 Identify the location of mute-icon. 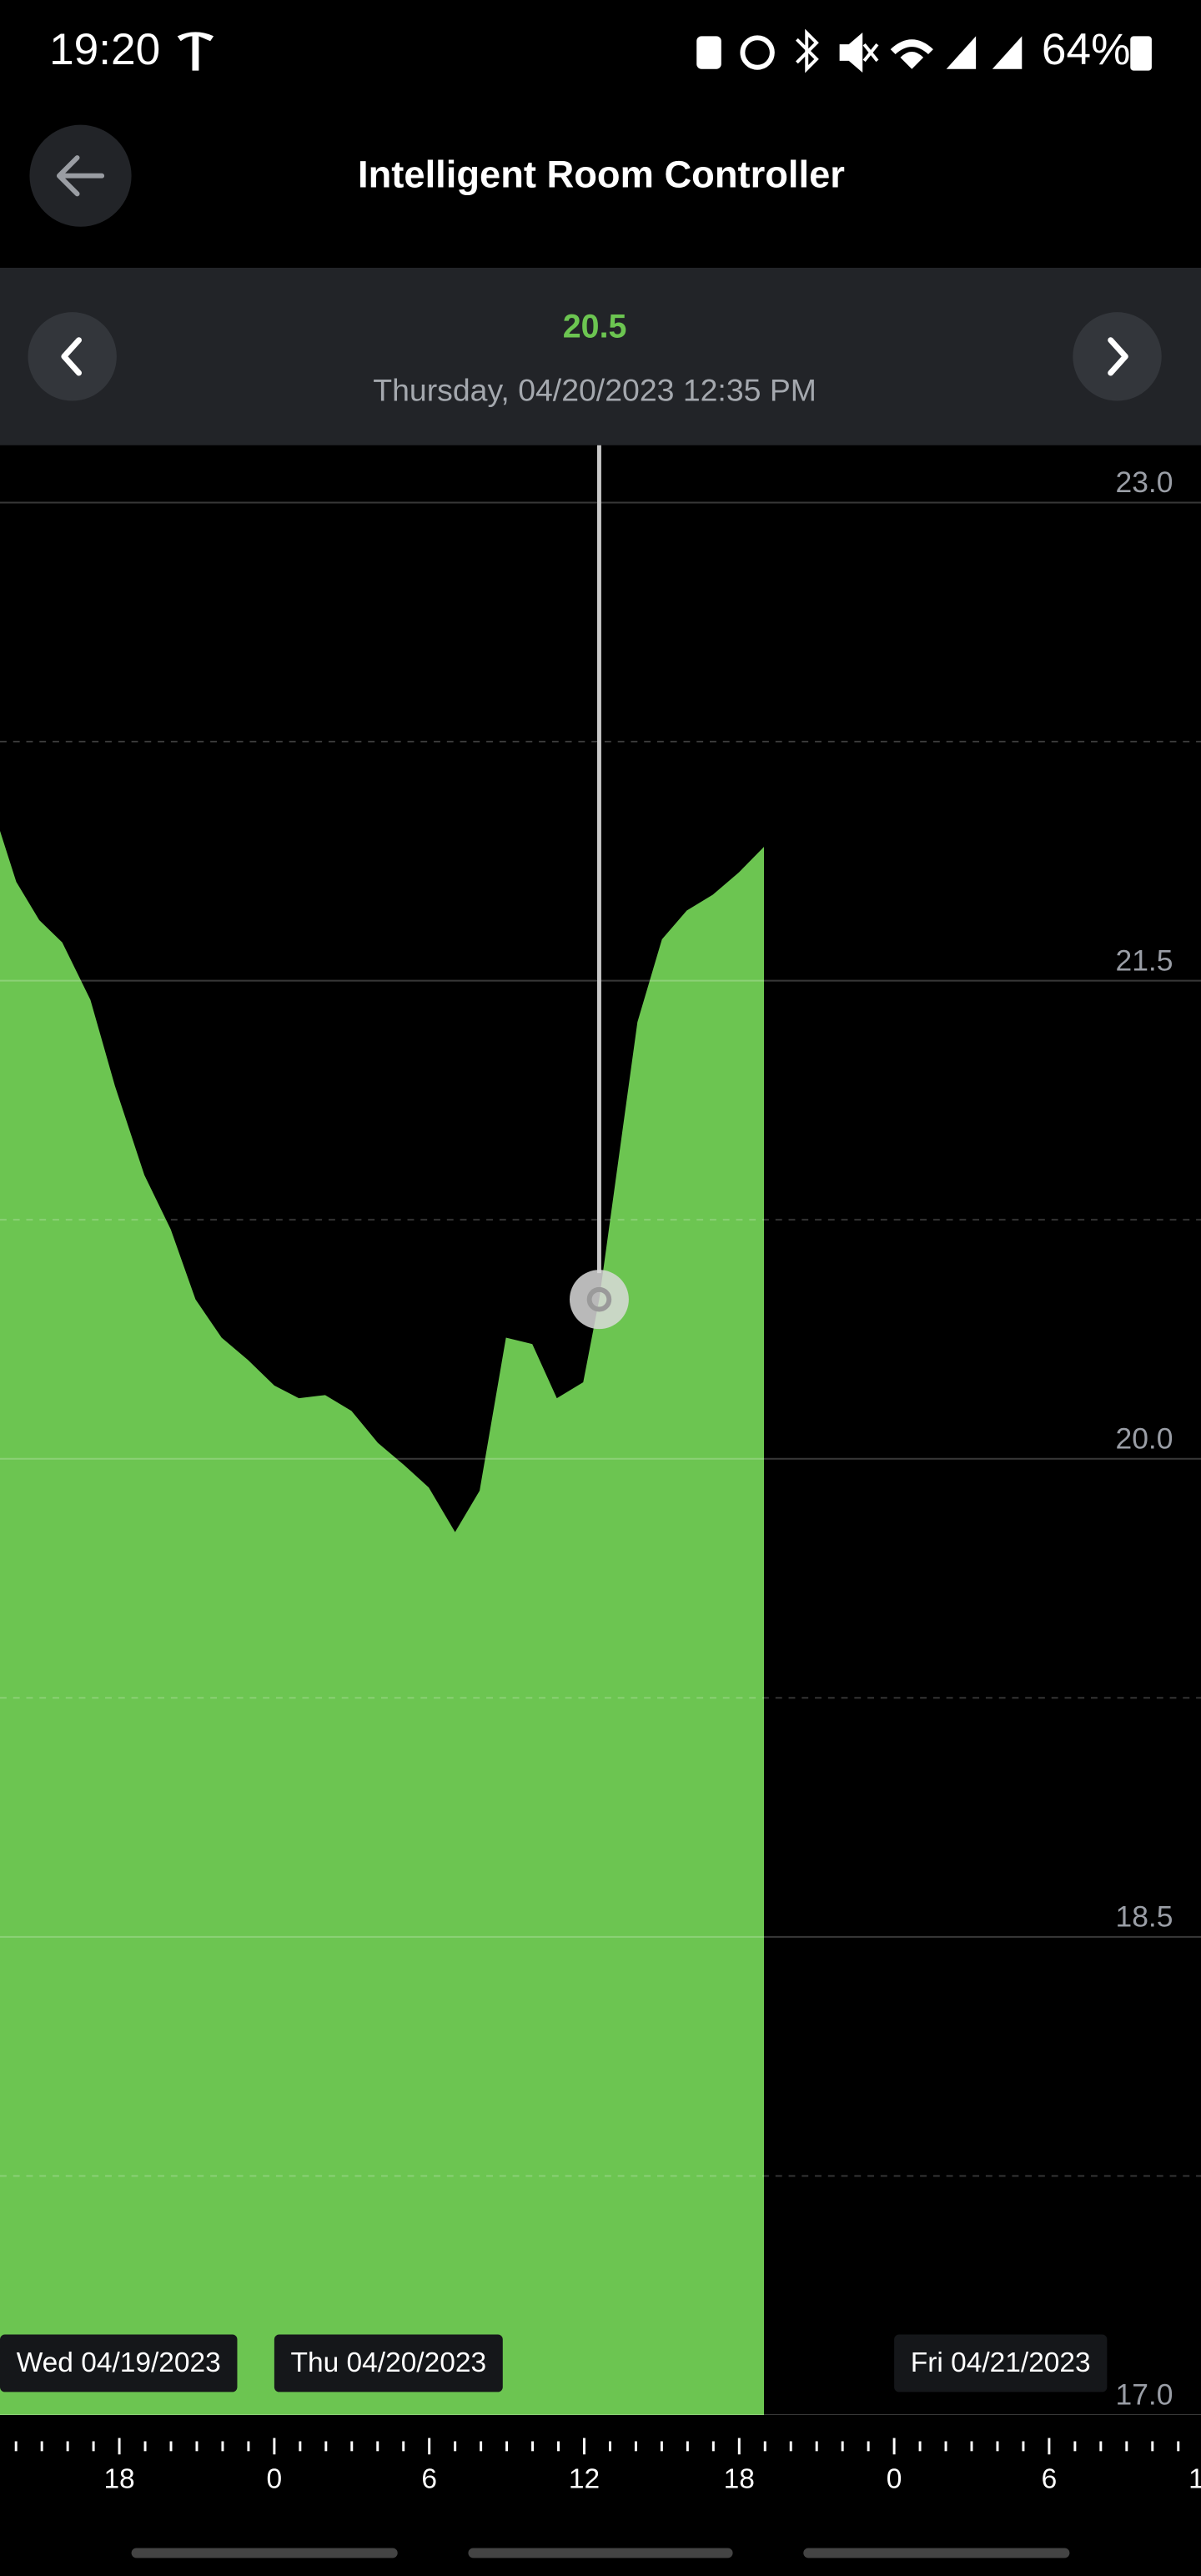
(859, 53).